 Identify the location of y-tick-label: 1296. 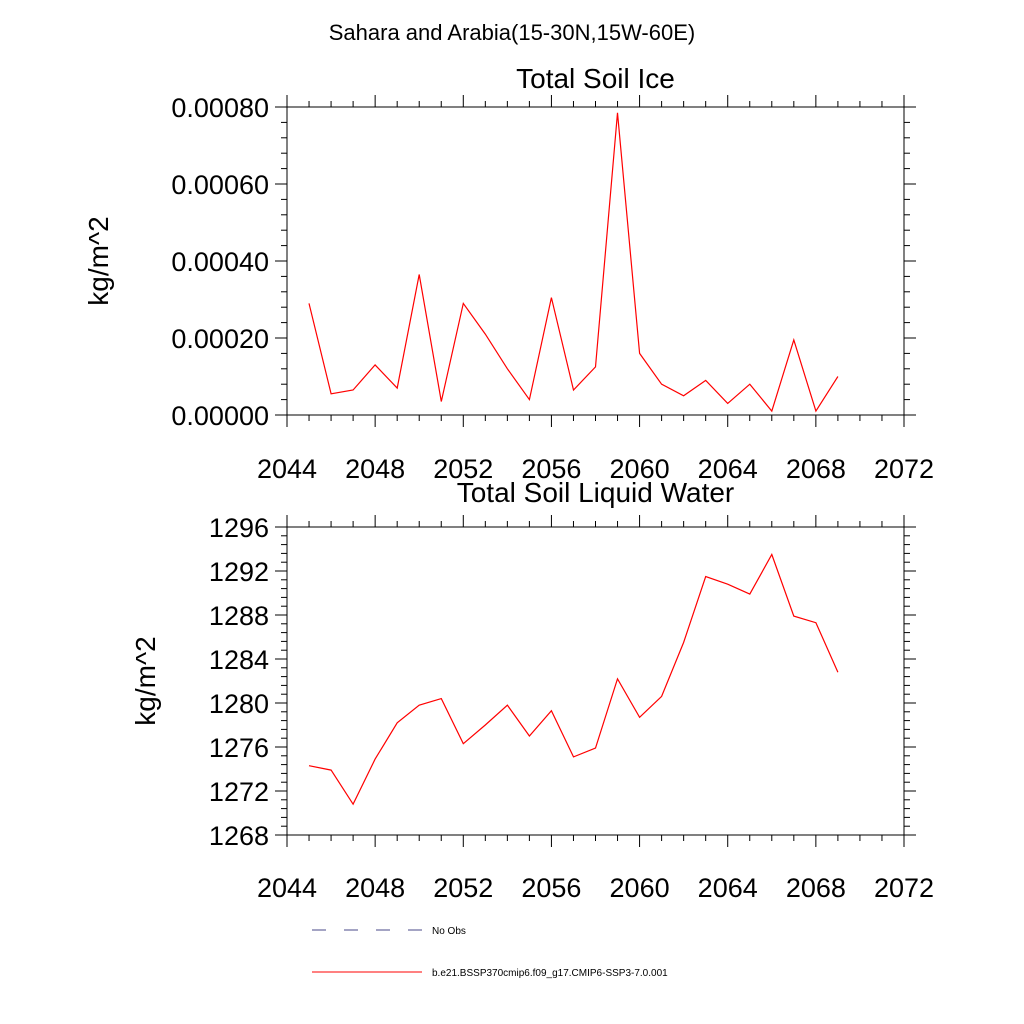
(239, 528).